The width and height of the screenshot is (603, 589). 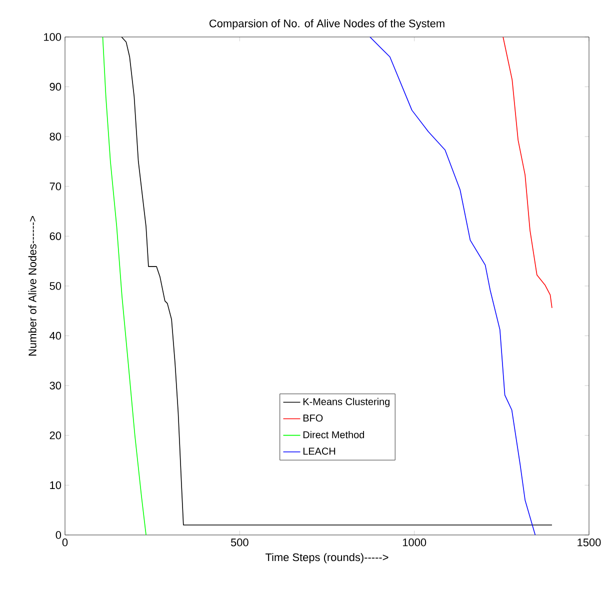 What do you see at coordinates (56, 436) in the screenshot?
I see `y-tick-label: 20` at bounding box center [56, 436].